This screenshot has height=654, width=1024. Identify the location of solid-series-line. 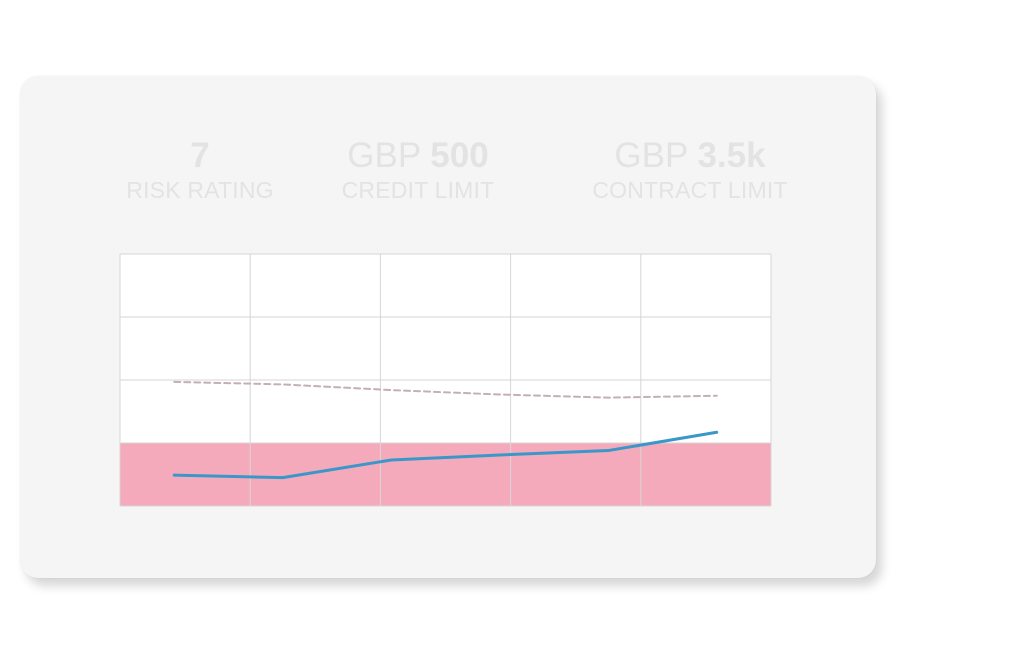
(445, 455).